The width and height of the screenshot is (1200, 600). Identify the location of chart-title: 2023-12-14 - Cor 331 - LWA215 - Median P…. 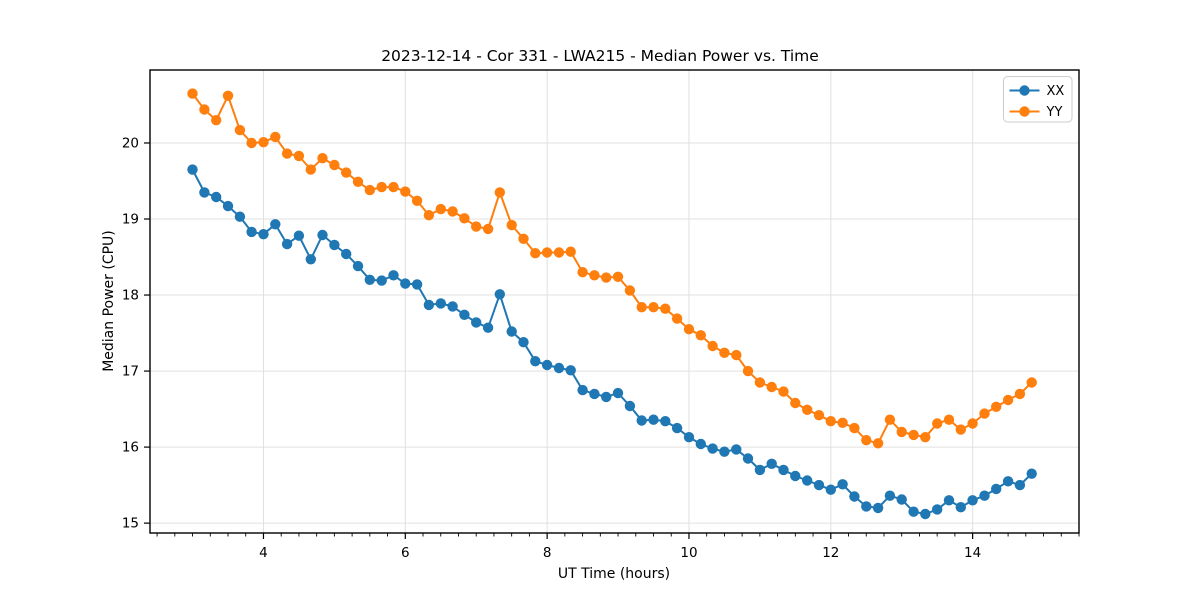
(600, 56).